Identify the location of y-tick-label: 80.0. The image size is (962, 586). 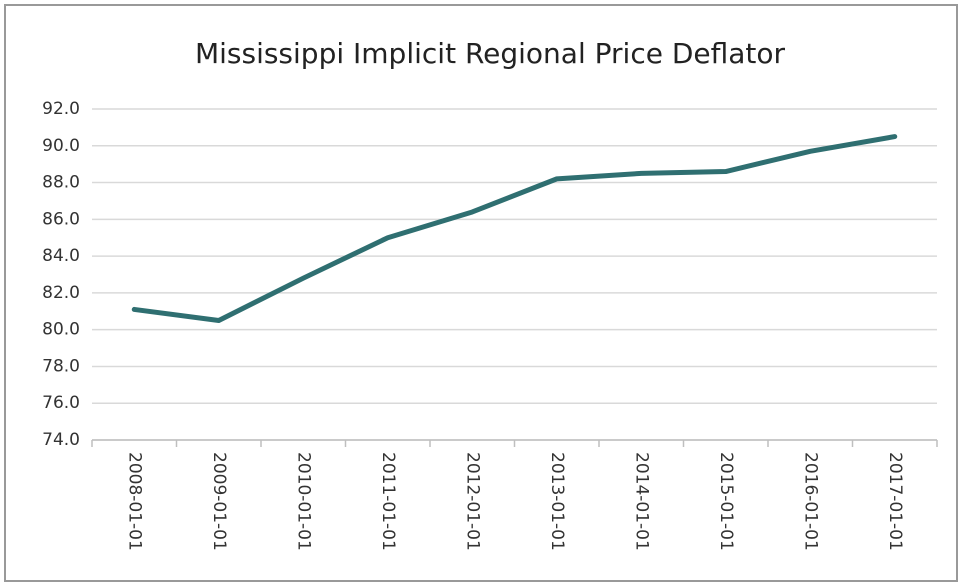
(61, 330).